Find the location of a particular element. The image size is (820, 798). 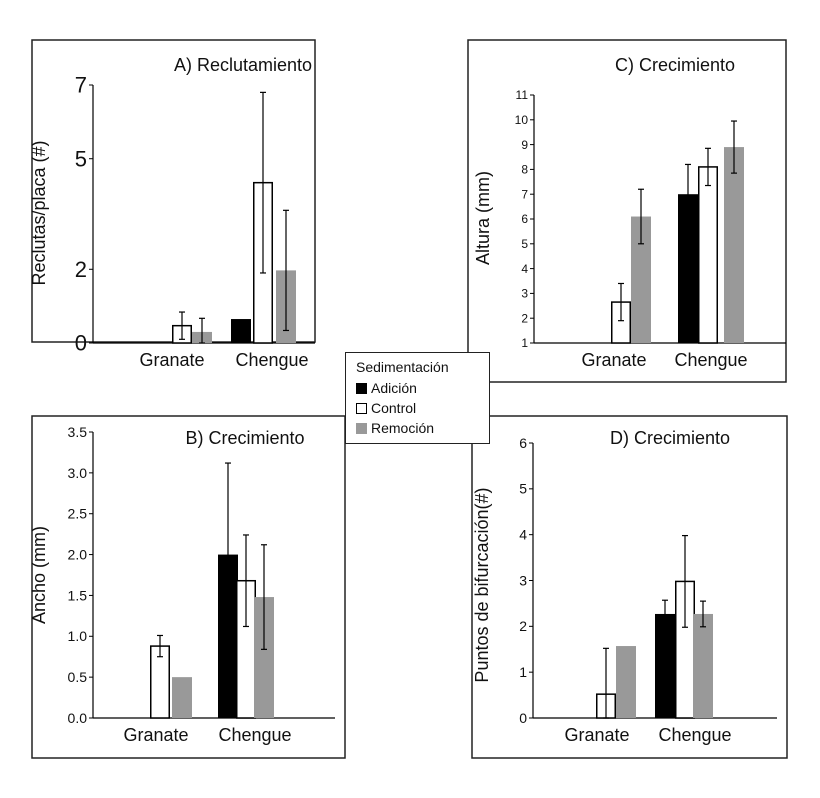

legend: Sedimentación Adición Control Remoción is located at coordinates (417, 398).